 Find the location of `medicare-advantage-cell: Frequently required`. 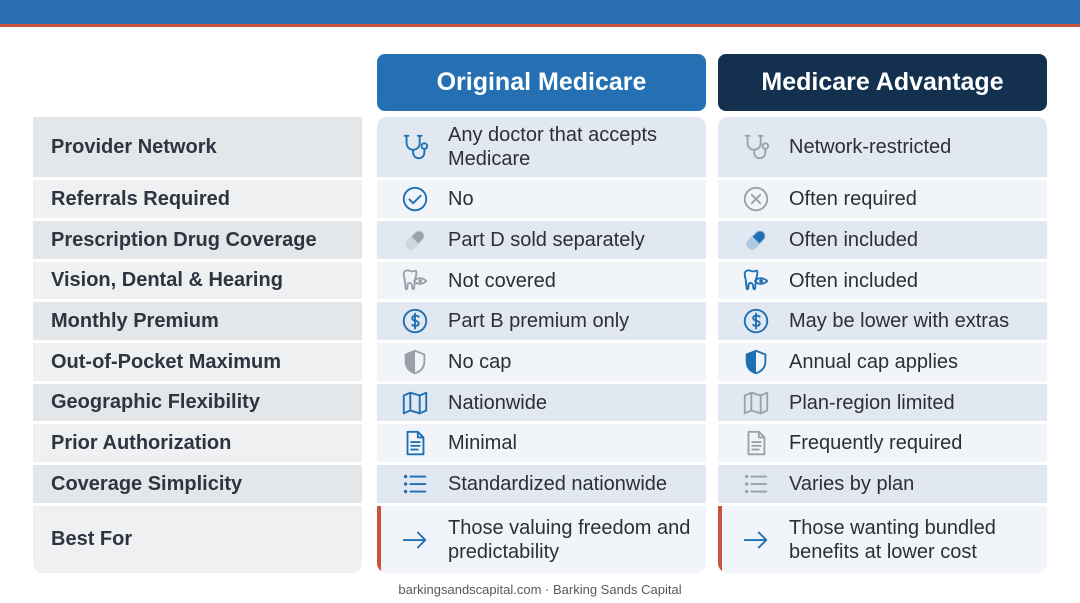

medicare-advantage-cell: Frequently required is located at coordinates (882, 441).